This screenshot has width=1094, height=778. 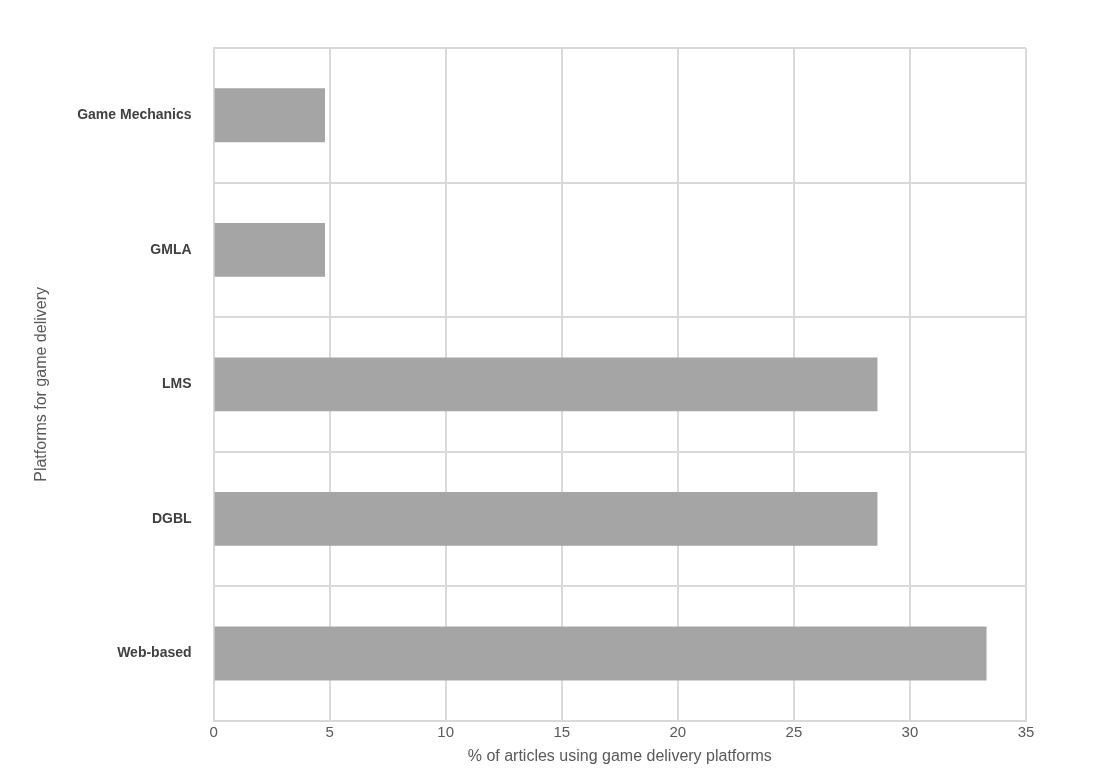 I want to click on x-tick-label: 0, so click(x=213, y=731).